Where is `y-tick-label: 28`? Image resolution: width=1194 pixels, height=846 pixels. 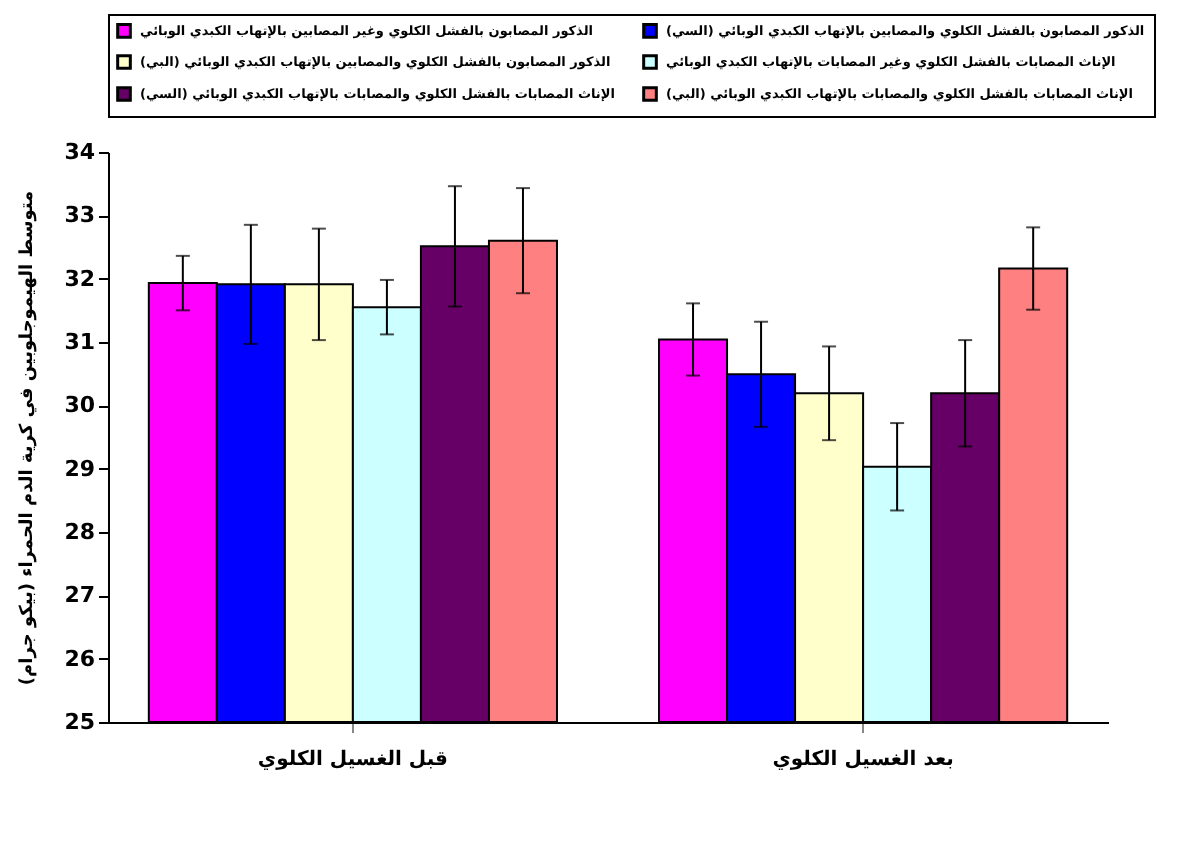 y-tick-label: 28 is located at coordinates (79, 532).